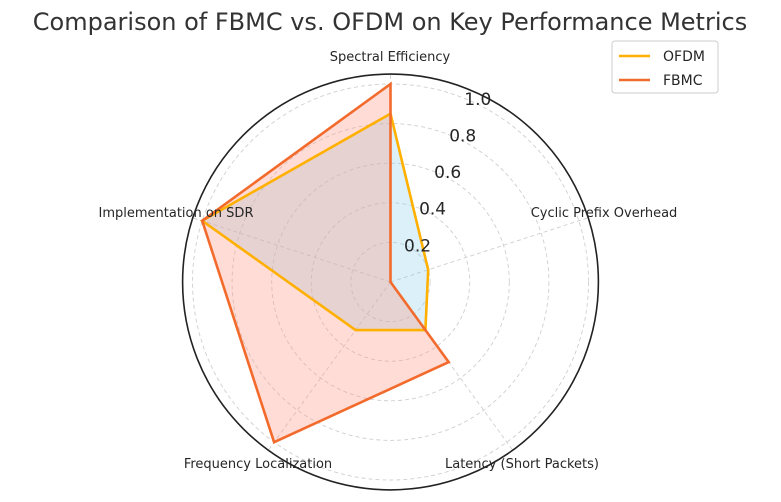  What do you see at coordinates (683, 81) in the screenshot?
I see `legend-label-fbmc: FBMC` at bounding box center [683, 81].